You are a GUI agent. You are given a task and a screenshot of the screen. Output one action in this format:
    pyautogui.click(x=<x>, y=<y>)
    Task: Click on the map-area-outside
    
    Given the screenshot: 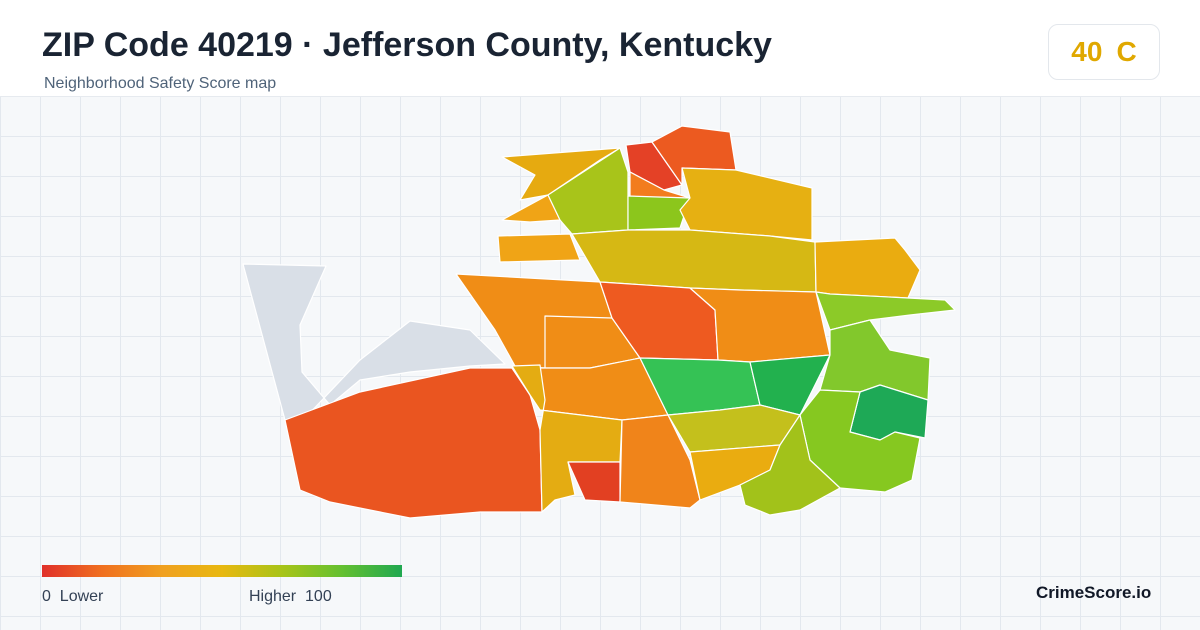 What is the action you would take?
    pyautogui.click(x=374, y=342)
    